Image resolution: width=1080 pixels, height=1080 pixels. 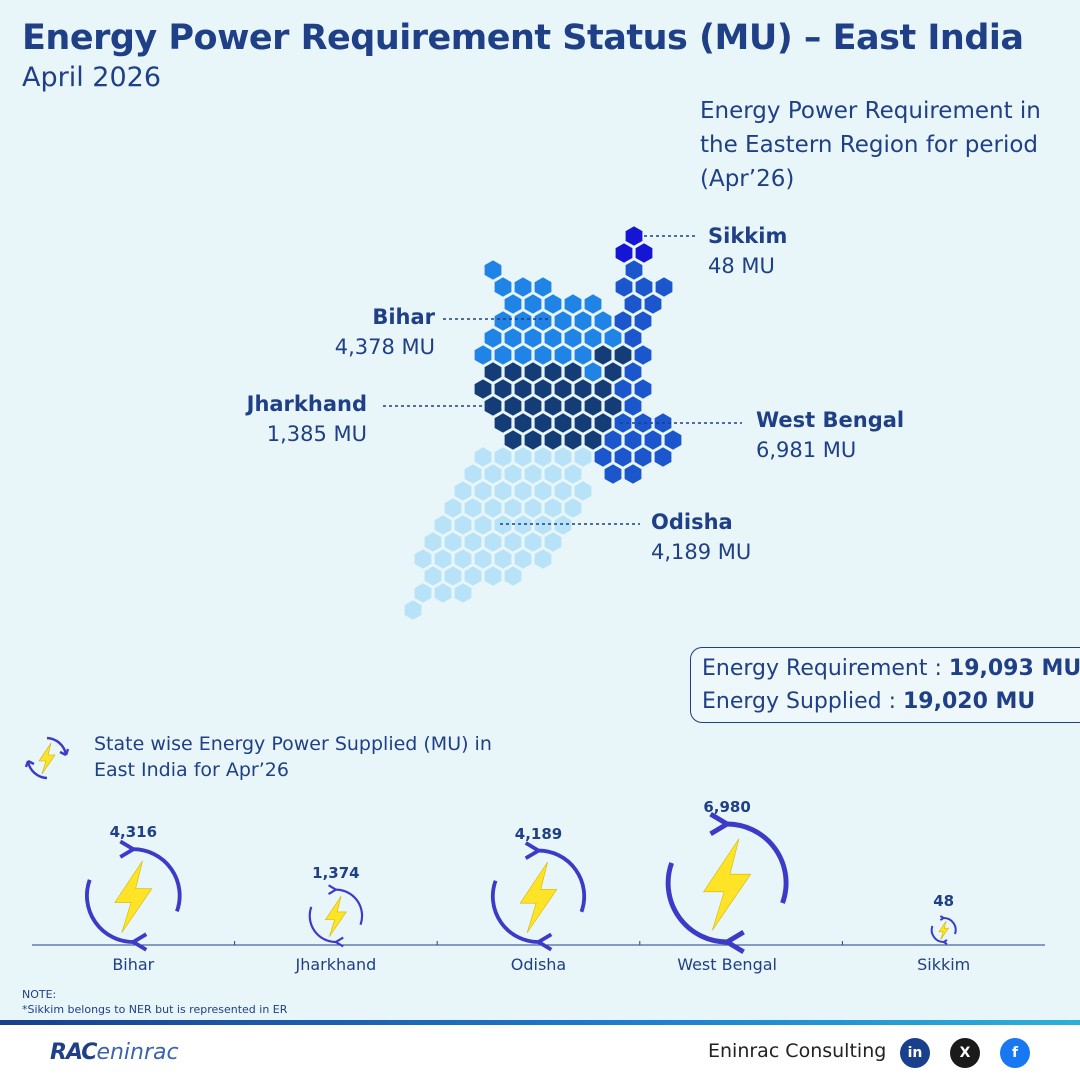 What do you see at coordinates (538, 896) in the screenshot?
I see `bubble-odisha` at bounding box center [538, 896].